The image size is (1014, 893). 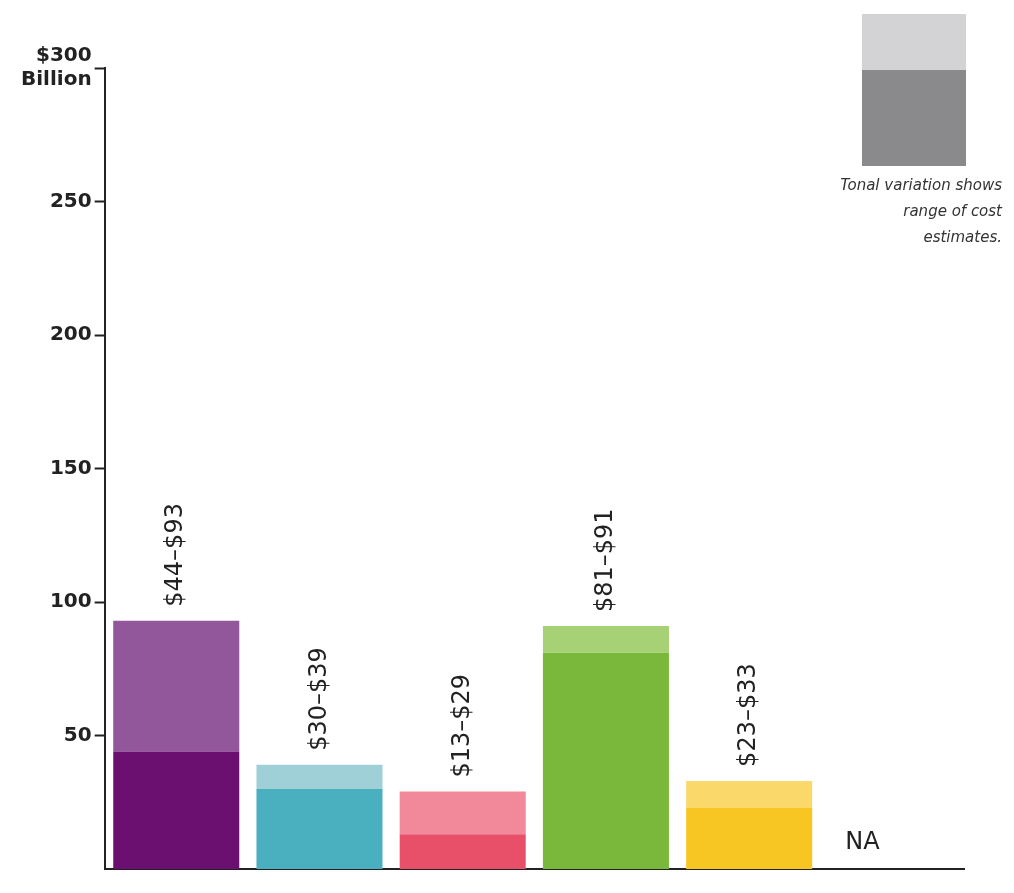 What do you see at coordinates (174, 555) in the screenshot?
I see `data-label: $44–$93` at bounding box center [174, 555].